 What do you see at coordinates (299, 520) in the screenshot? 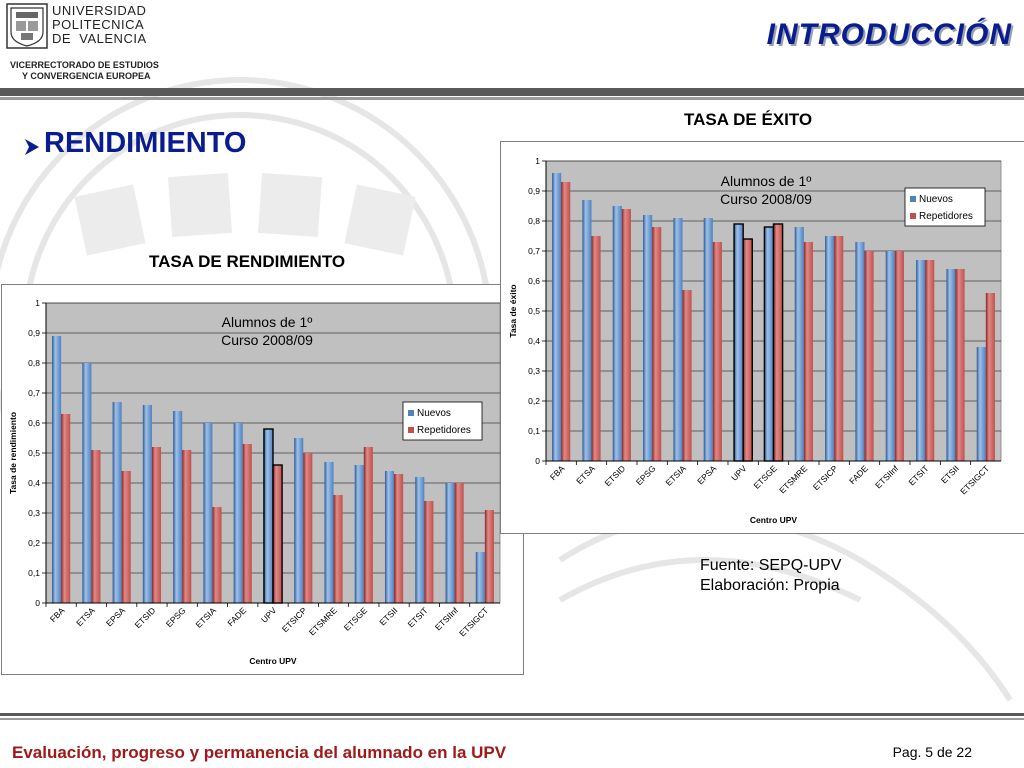
I see `bar-nuevos-etsicp` at bounding box center [299, 520].